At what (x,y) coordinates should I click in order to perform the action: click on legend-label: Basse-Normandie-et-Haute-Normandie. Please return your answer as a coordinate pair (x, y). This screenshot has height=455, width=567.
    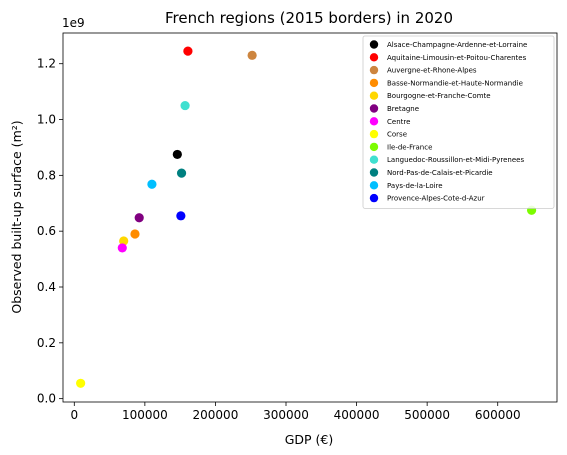
    Looking at the image, I should click on (455, 83).